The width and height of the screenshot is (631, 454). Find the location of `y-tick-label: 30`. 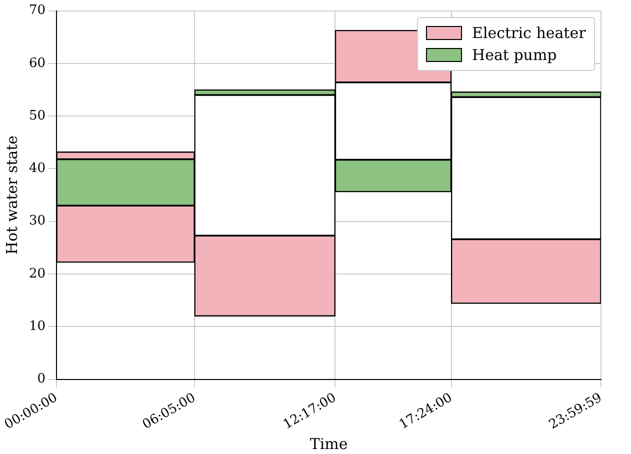

y-tick-label: 30 is located at coordinates (37, 221).